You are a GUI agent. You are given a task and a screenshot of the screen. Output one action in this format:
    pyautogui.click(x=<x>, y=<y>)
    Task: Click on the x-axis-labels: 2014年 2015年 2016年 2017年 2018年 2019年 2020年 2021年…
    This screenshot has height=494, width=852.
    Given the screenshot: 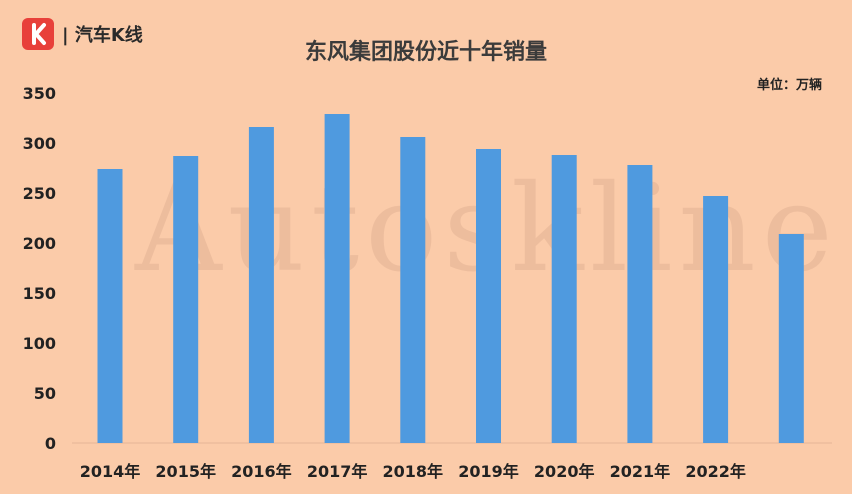 What is the action you would take?
    pyautogui.click(x=413, y=471)
    